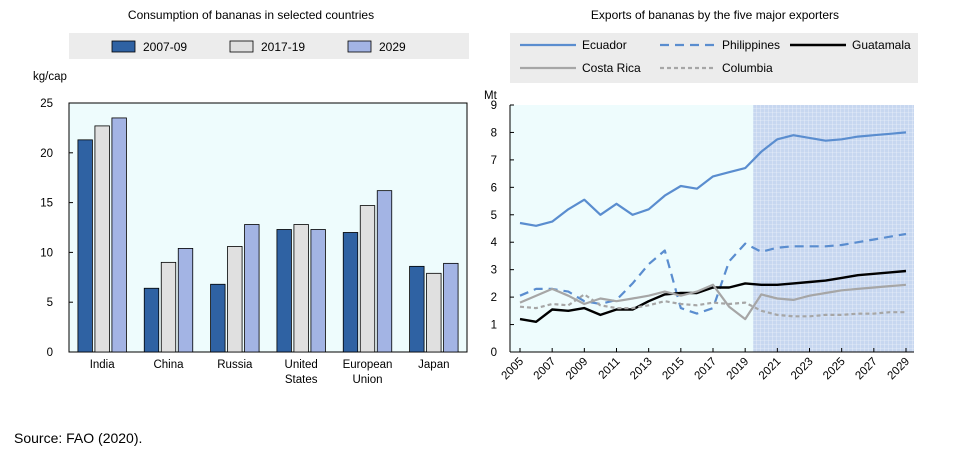  What do you see at coordinates (284, 291) in the screenshot?
I see `bar-2007-09-united-states` at bounding box center [284, 291].